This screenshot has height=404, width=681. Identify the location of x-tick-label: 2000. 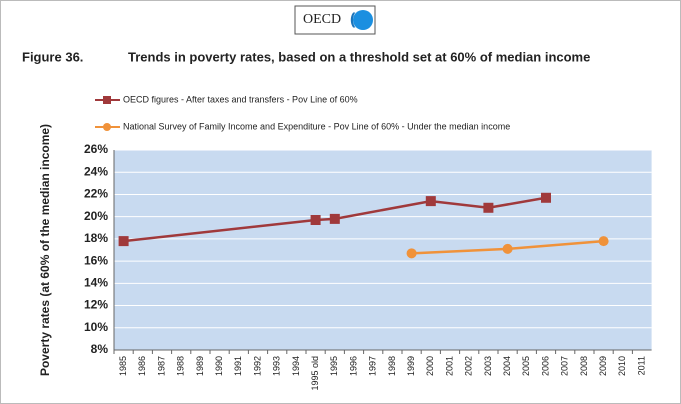
(430, 366).